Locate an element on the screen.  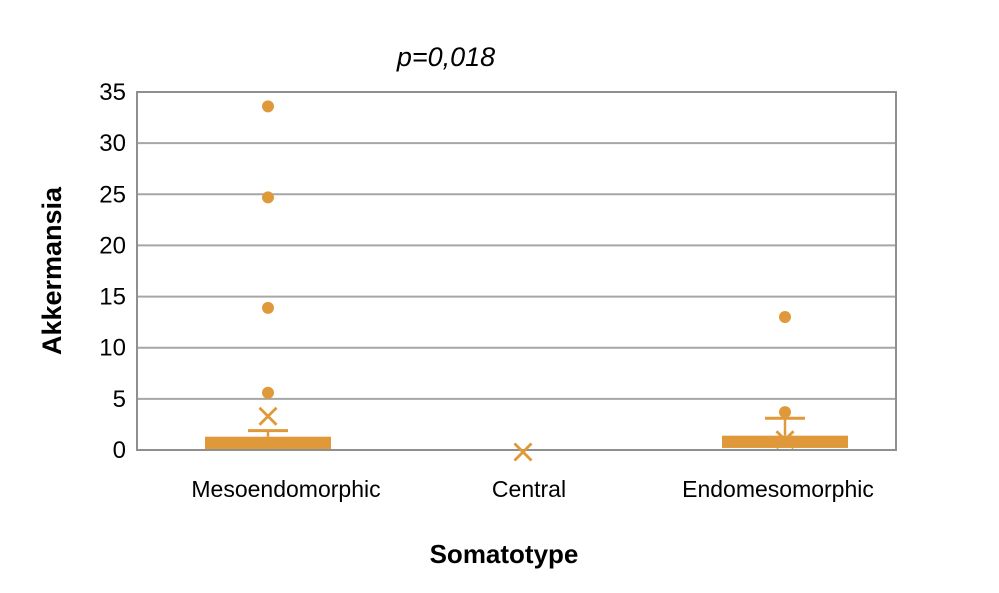
y-tick-label: 25 is located at coordinates (112, 194).